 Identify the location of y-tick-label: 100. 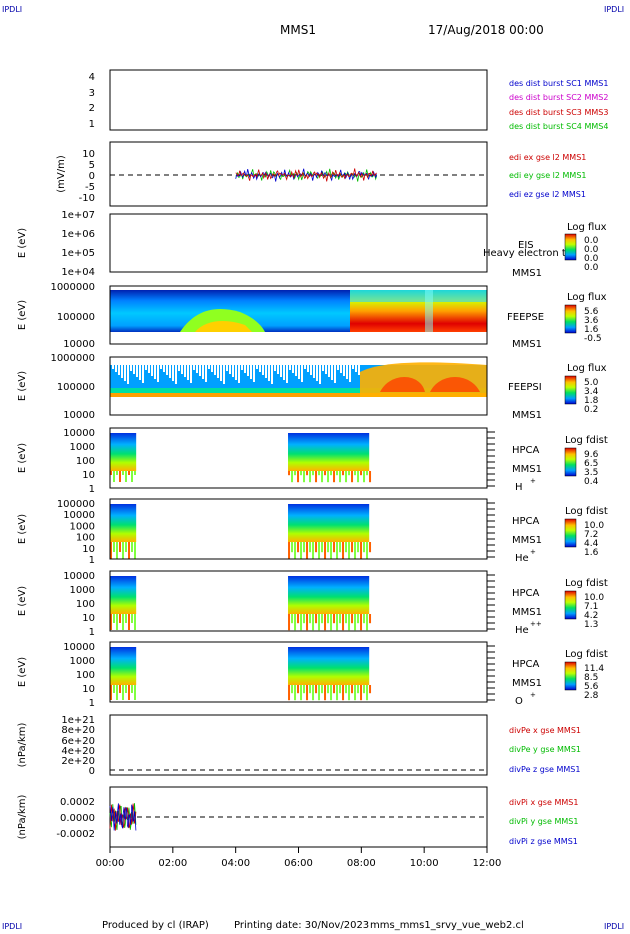
(85, 538).